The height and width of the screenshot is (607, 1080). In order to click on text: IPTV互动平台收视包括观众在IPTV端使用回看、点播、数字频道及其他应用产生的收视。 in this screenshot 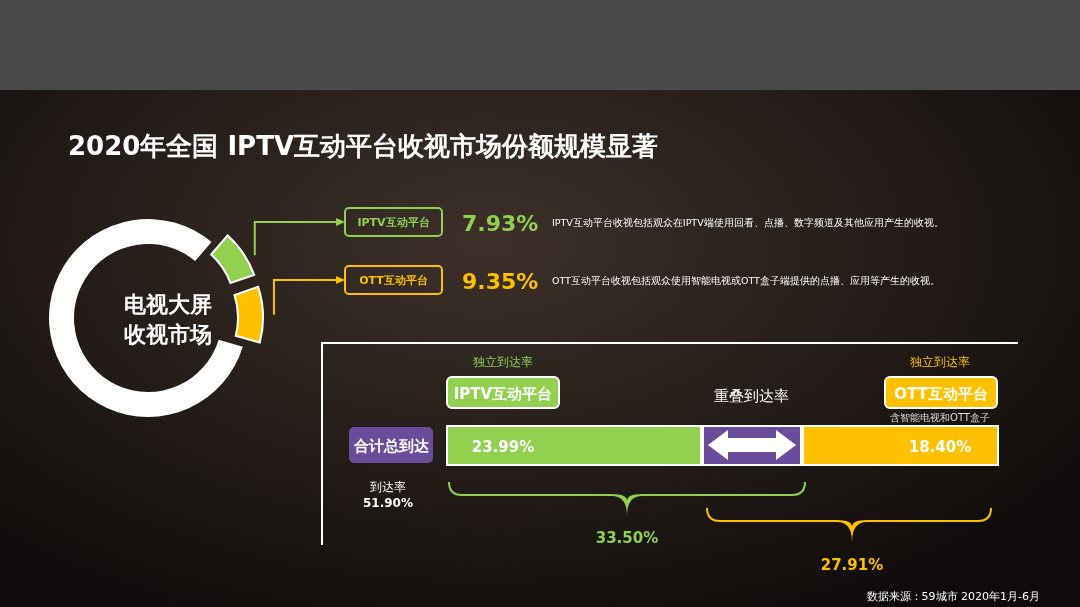, I will do `click(748, 222)`.